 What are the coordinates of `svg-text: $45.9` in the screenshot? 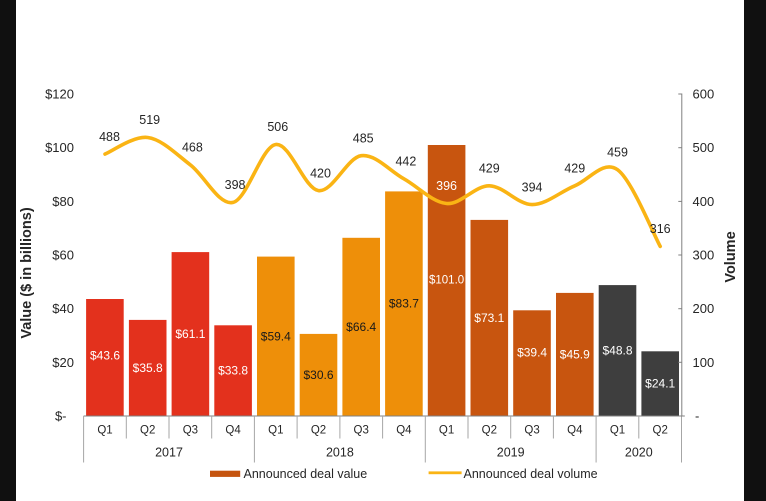 It's located at (575, 354).